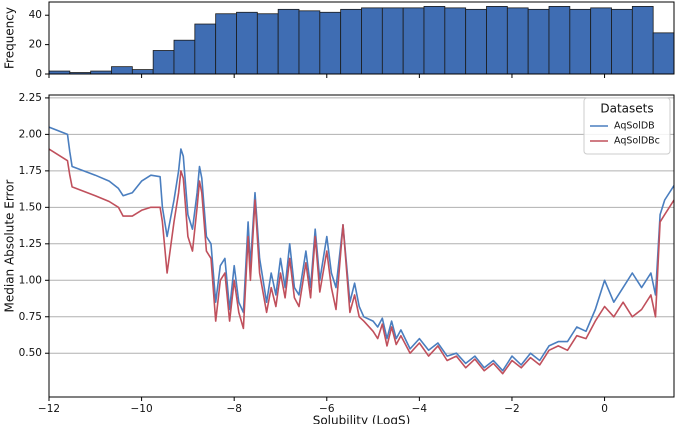 This screenshot has height=424, width=675. Describe the element at coordinates (10, 245) in the screenshot. I see `y-axis-label: Median Absolute Error` at that location.